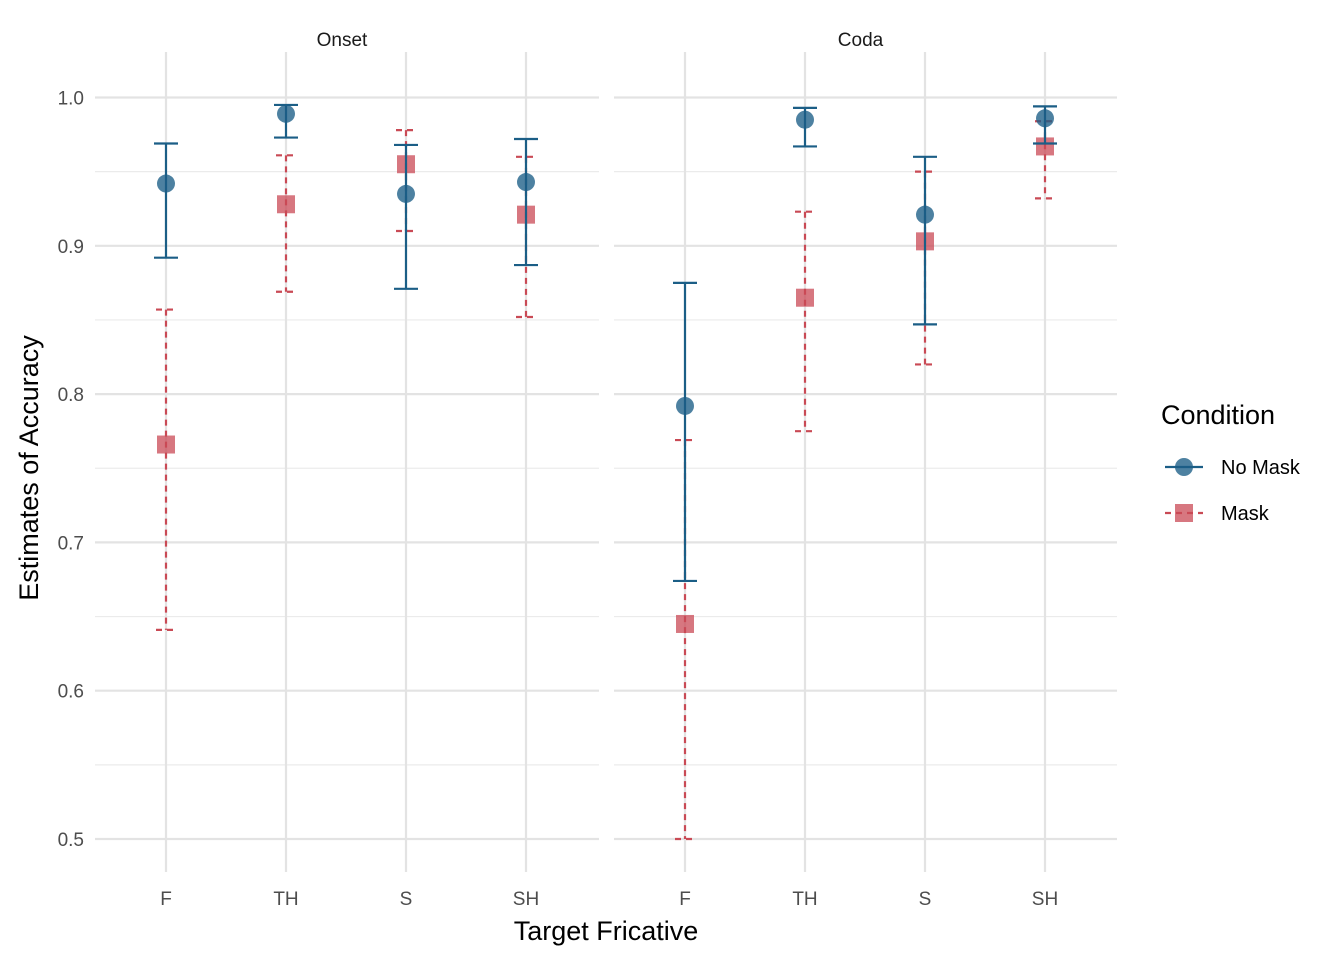  I want to click on panel-label-coda: Coda, so click(861, 40).